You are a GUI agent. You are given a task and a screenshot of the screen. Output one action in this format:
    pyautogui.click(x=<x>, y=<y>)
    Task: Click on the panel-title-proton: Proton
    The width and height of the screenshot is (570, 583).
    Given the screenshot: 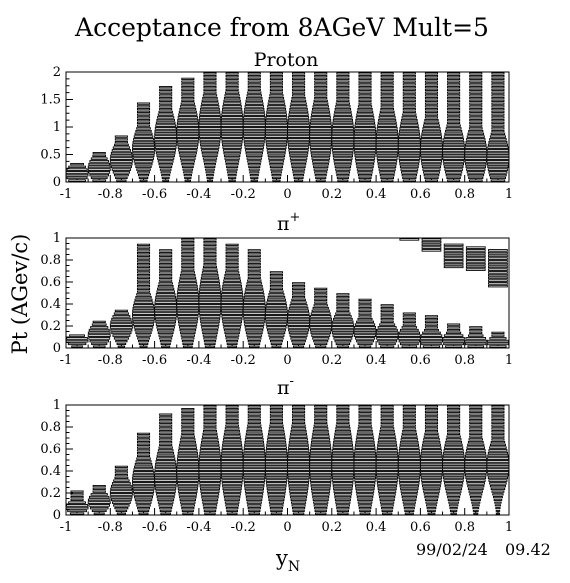 What is the action you would take?
    pyautogui.click(x=286, y=60)
    